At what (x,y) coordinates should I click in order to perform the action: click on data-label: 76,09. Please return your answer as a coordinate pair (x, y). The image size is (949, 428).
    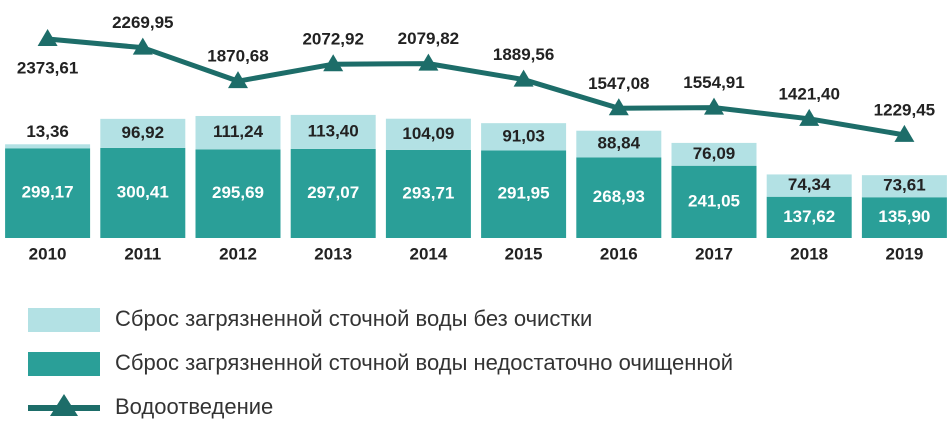
    Looking at the image, I should click on (714, 153).